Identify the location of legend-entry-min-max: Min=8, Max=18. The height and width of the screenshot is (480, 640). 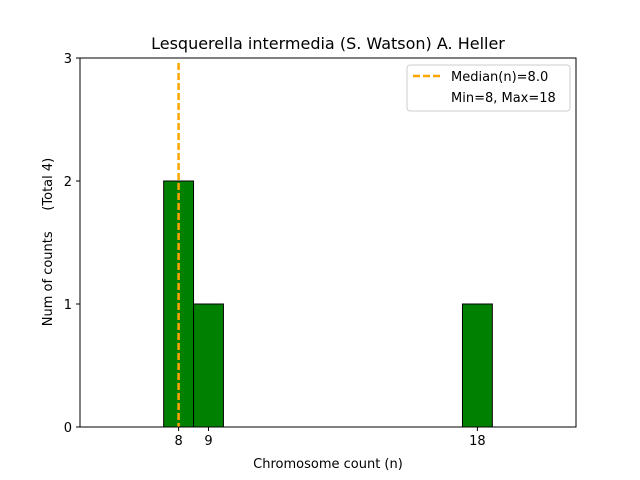
(503, 98).